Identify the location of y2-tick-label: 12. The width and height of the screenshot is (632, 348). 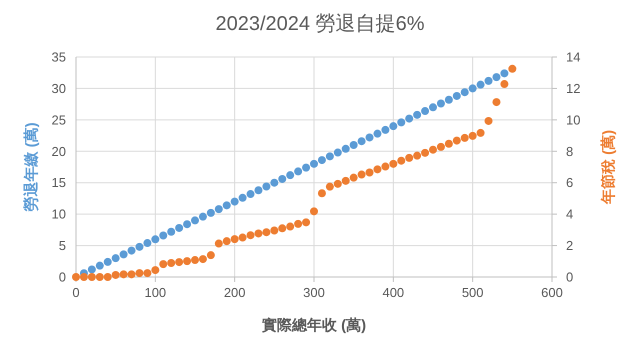
(573, 88).